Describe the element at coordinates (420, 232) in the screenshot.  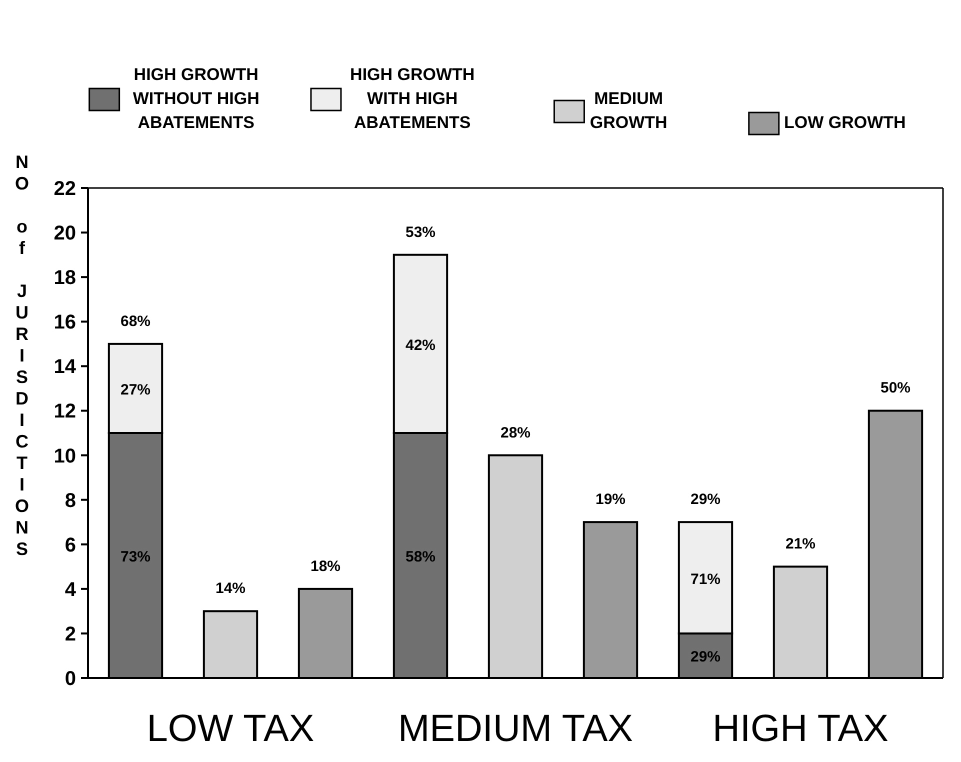
I see `annotation: 53%` at that location.